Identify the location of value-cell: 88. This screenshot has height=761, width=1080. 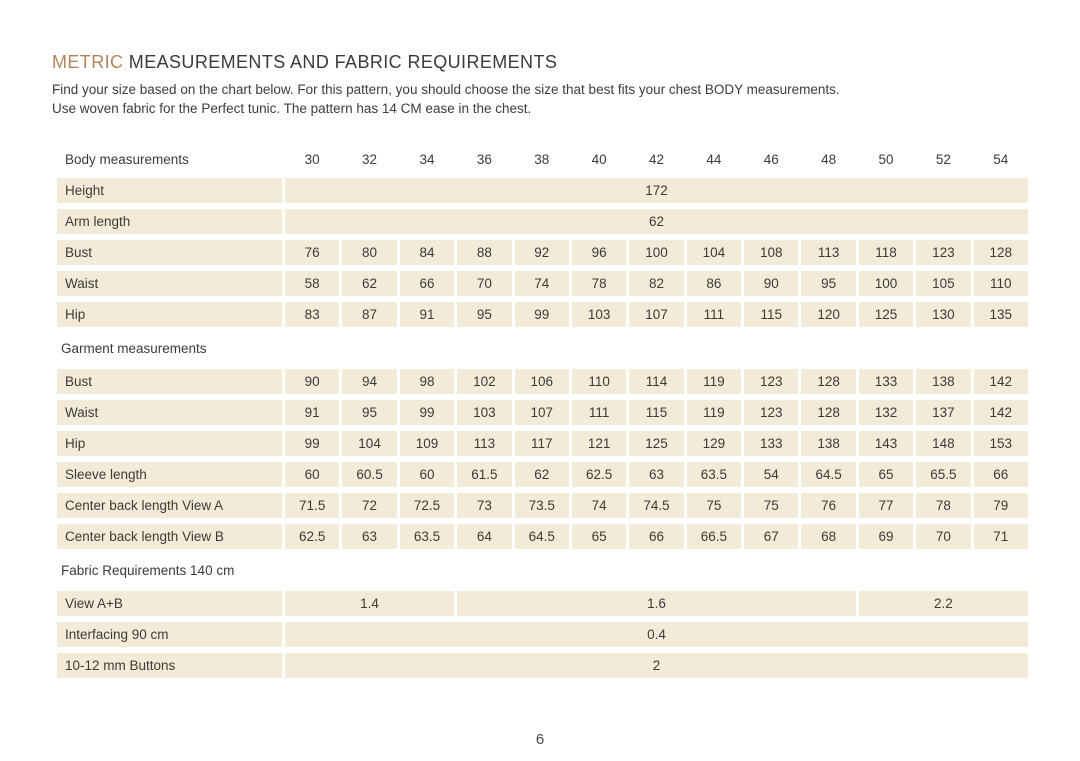
(484, 252).